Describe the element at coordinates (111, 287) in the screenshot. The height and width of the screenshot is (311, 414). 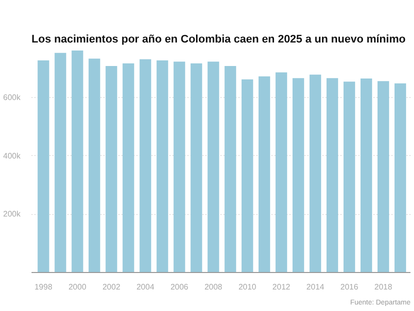
I see `x-tick-label: 2002` at that location.